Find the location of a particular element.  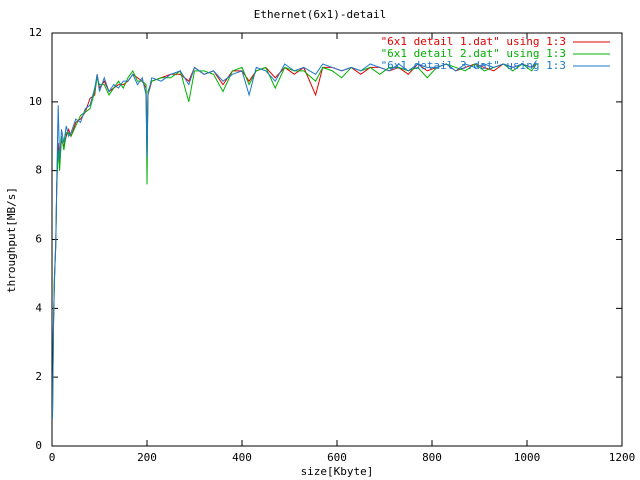

x-axis-label: size[Kbyte] is located at coordinates (337, 471).